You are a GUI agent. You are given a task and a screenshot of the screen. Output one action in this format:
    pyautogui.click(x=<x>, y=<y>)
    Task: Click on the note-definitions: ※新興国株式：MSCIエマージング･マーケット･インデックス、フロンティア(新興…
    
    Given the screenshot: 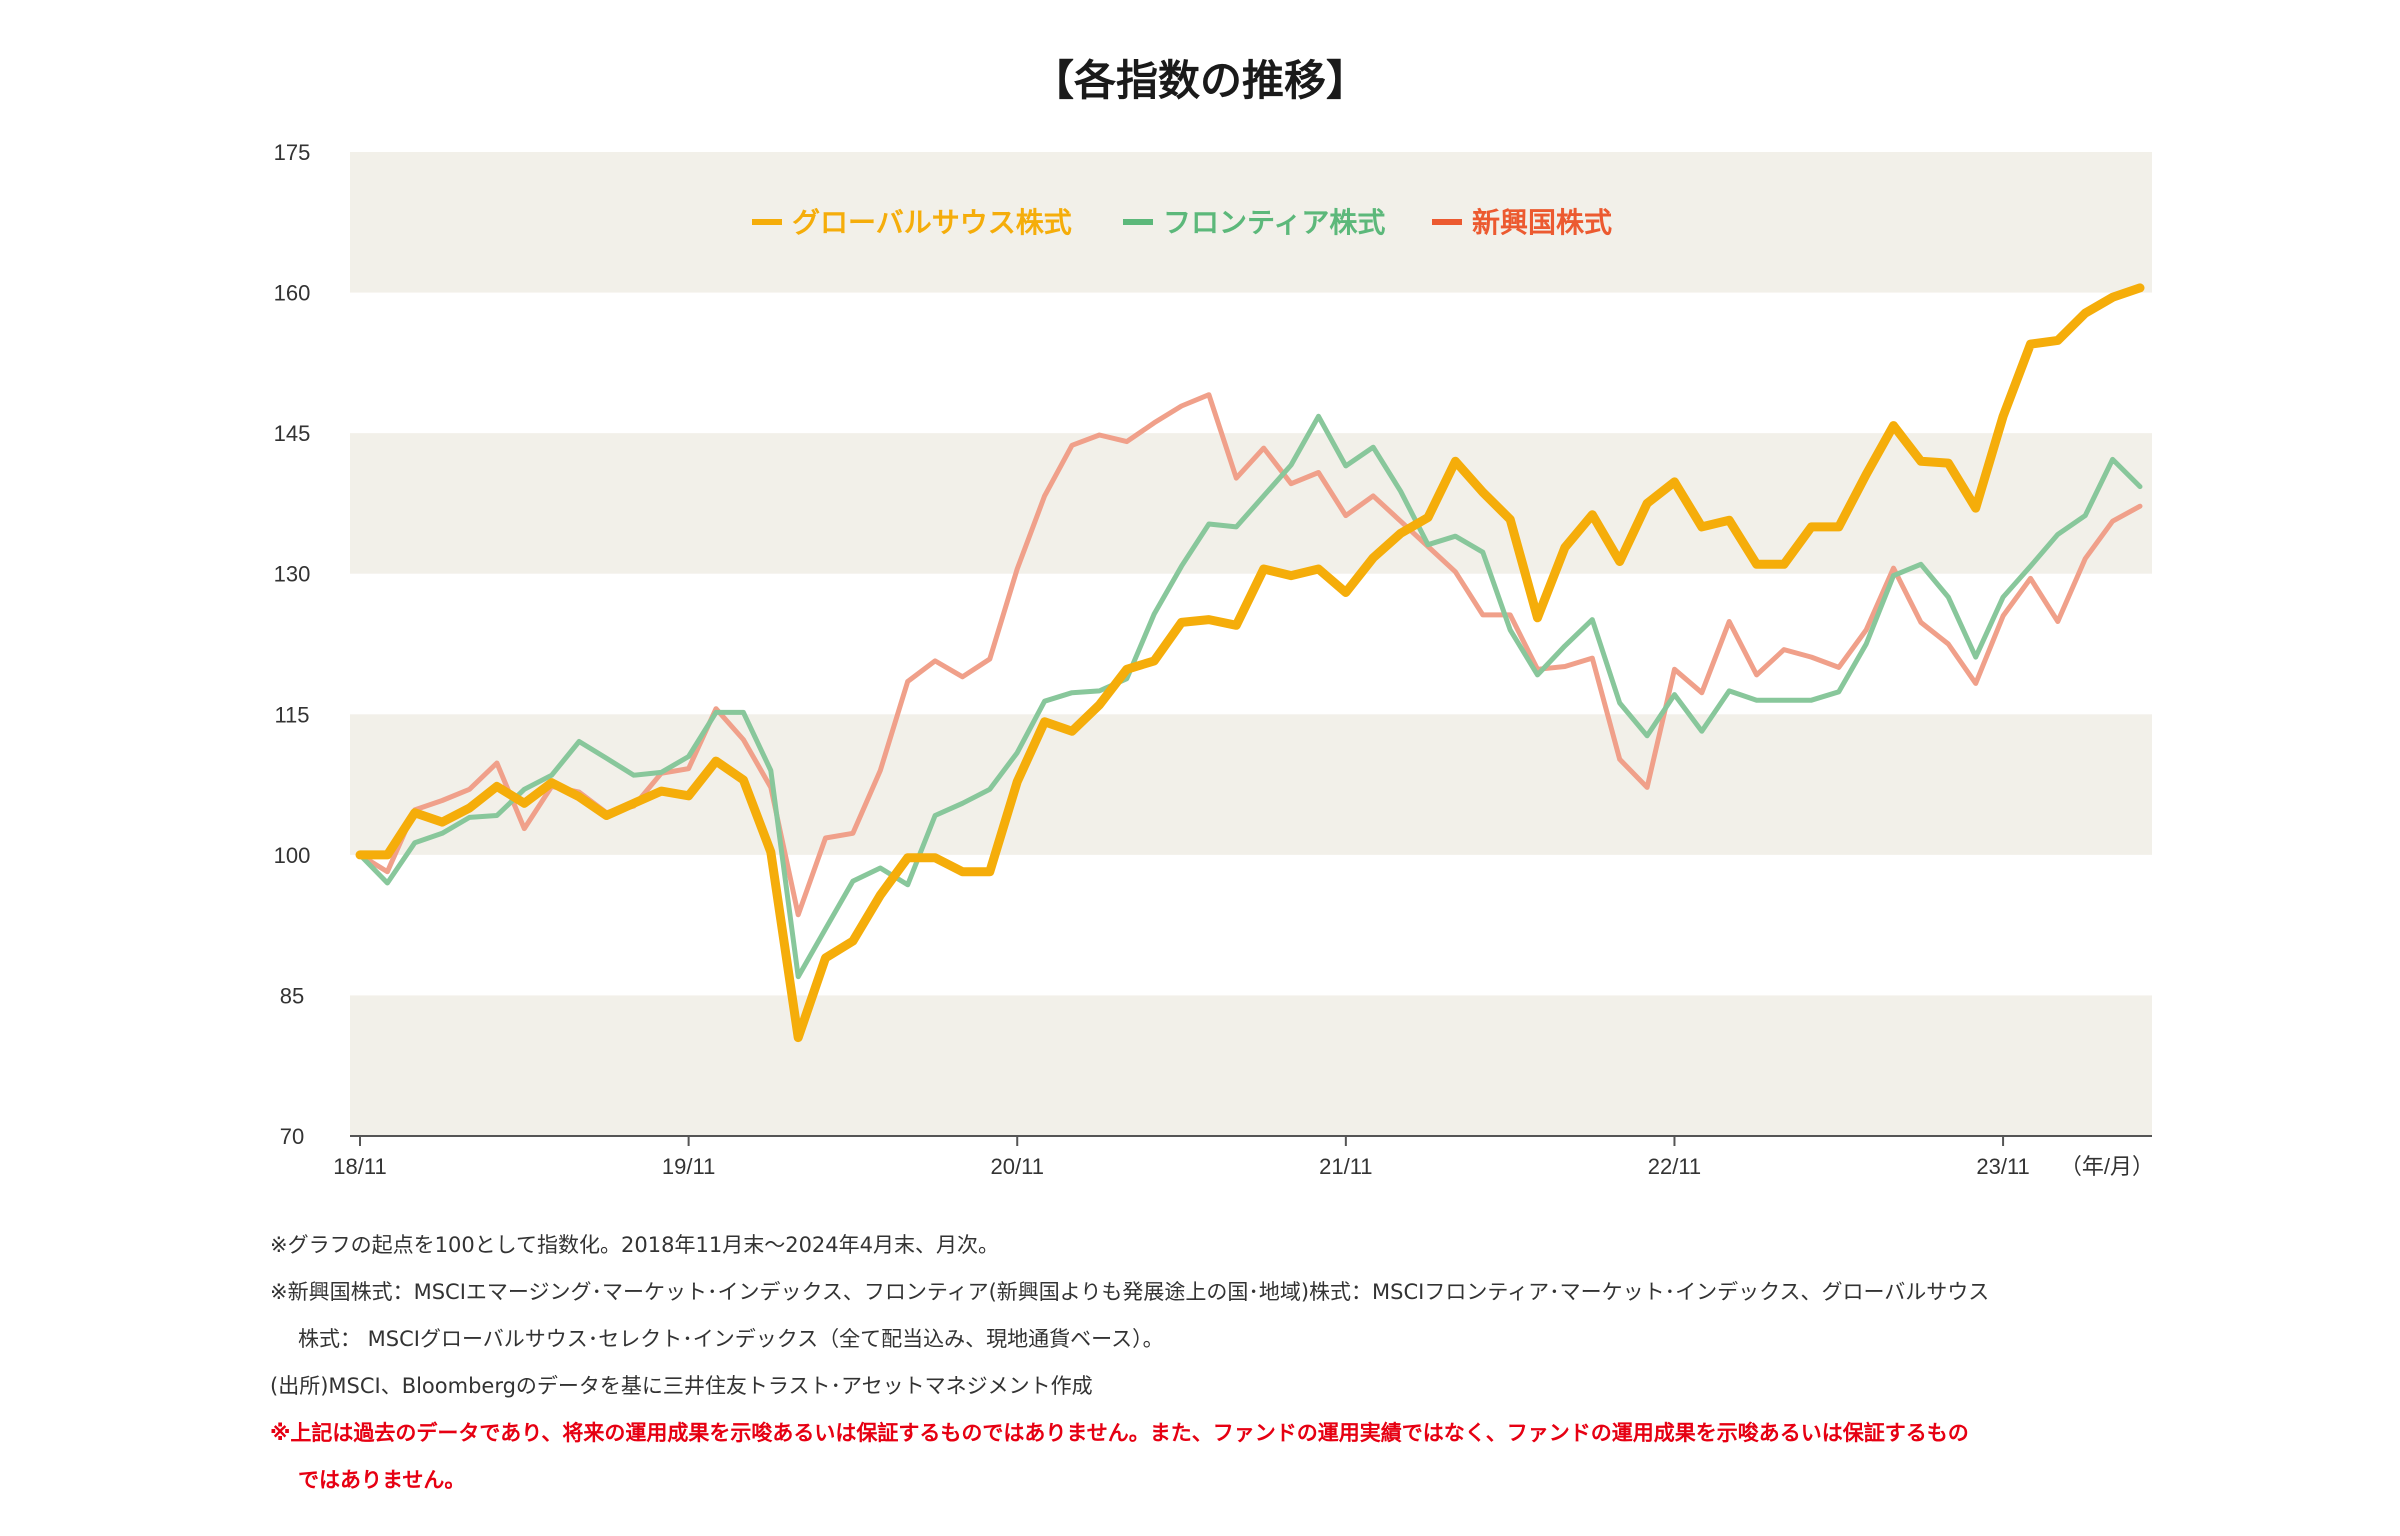 What is the action you would take?
    pyautogui.click(x=1130, y=1292)
    